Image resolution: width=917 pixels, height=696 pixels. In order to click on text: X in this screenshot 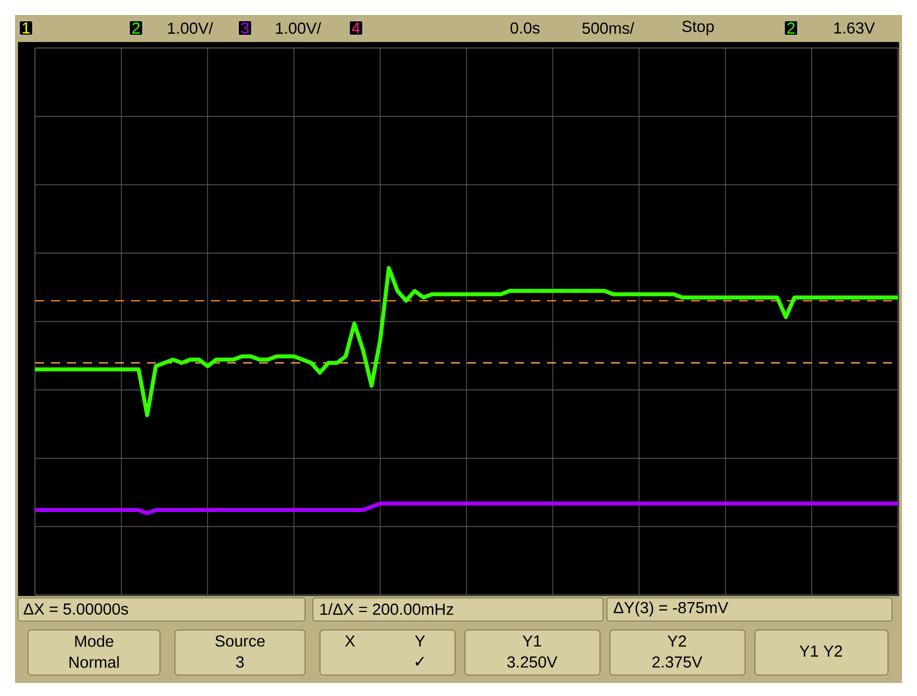, I will do `click(350, 641)`.